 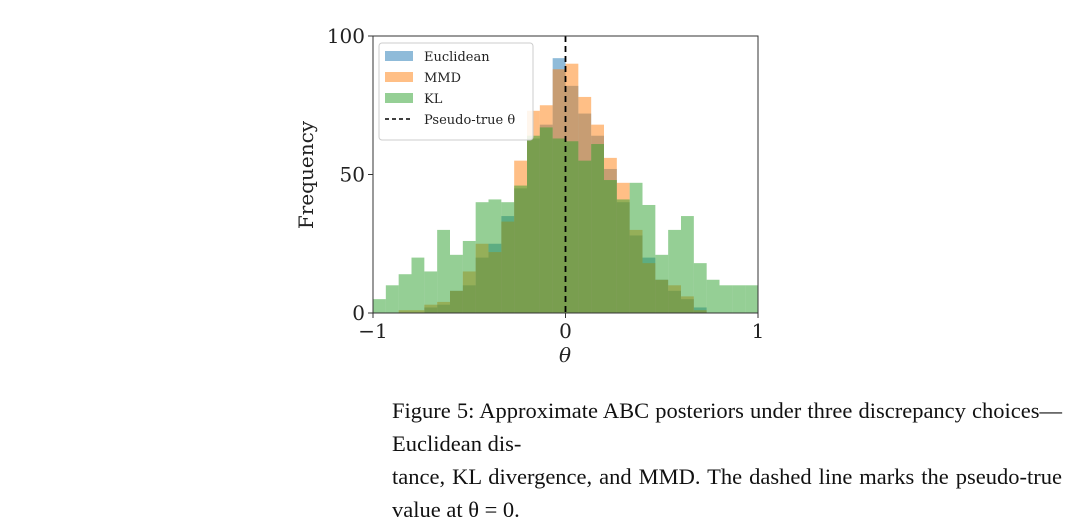 What do you see at coordinates (306, 174) in the screenshot?
I see `y-axis-label: Frequency` at bounding box center [306, 174].